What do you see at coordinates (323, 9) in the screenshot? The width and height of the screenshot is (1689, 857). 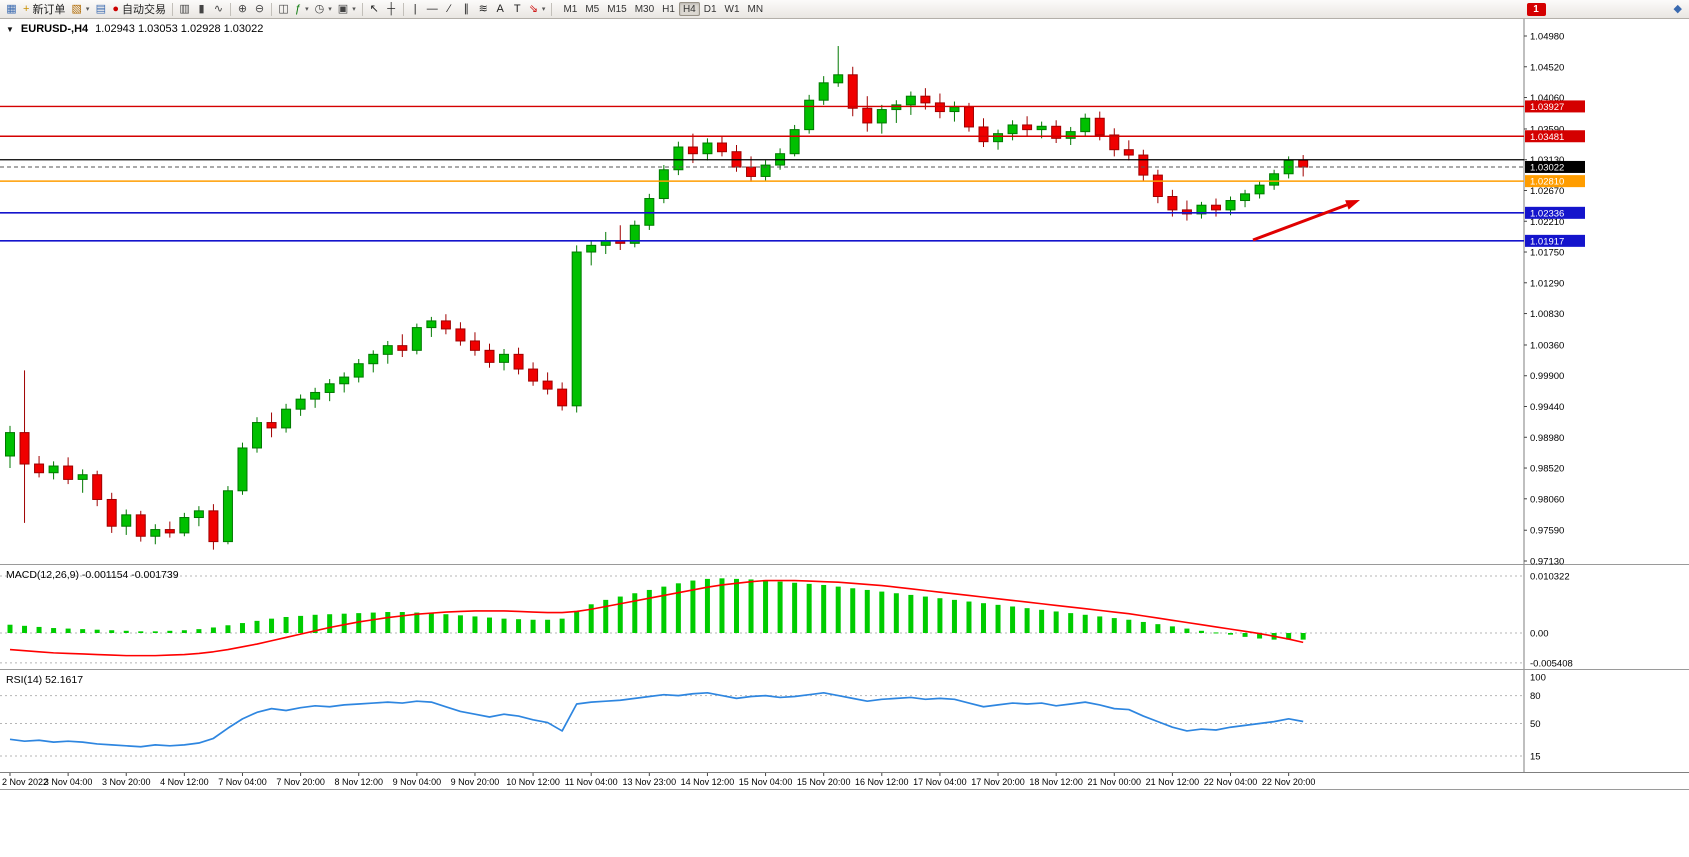 I see `periods-button: ◷ ▾` at bounding box center [323, 9].